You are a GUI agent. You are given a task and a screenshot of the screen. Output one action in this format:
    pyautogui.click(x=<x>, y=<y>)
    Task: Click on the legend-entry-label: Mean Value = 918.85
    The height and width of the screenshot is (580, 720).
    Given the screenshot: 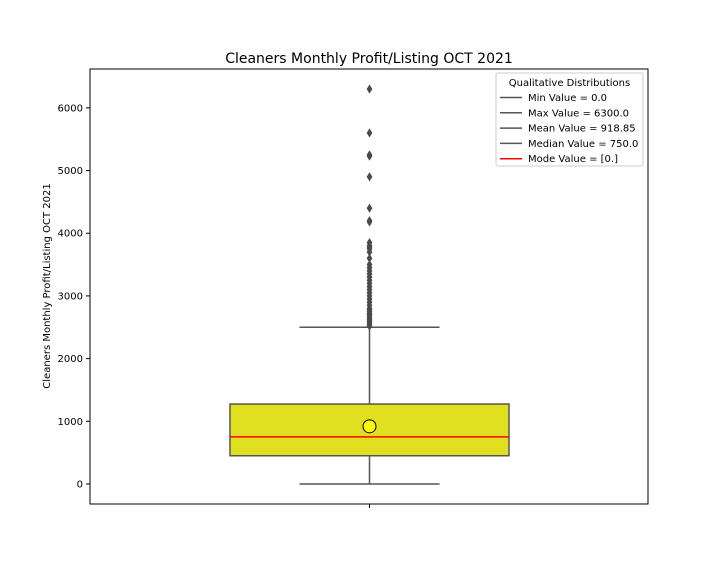 What is the action you would take?
    pyautogui.click(x=582, y=129)
    